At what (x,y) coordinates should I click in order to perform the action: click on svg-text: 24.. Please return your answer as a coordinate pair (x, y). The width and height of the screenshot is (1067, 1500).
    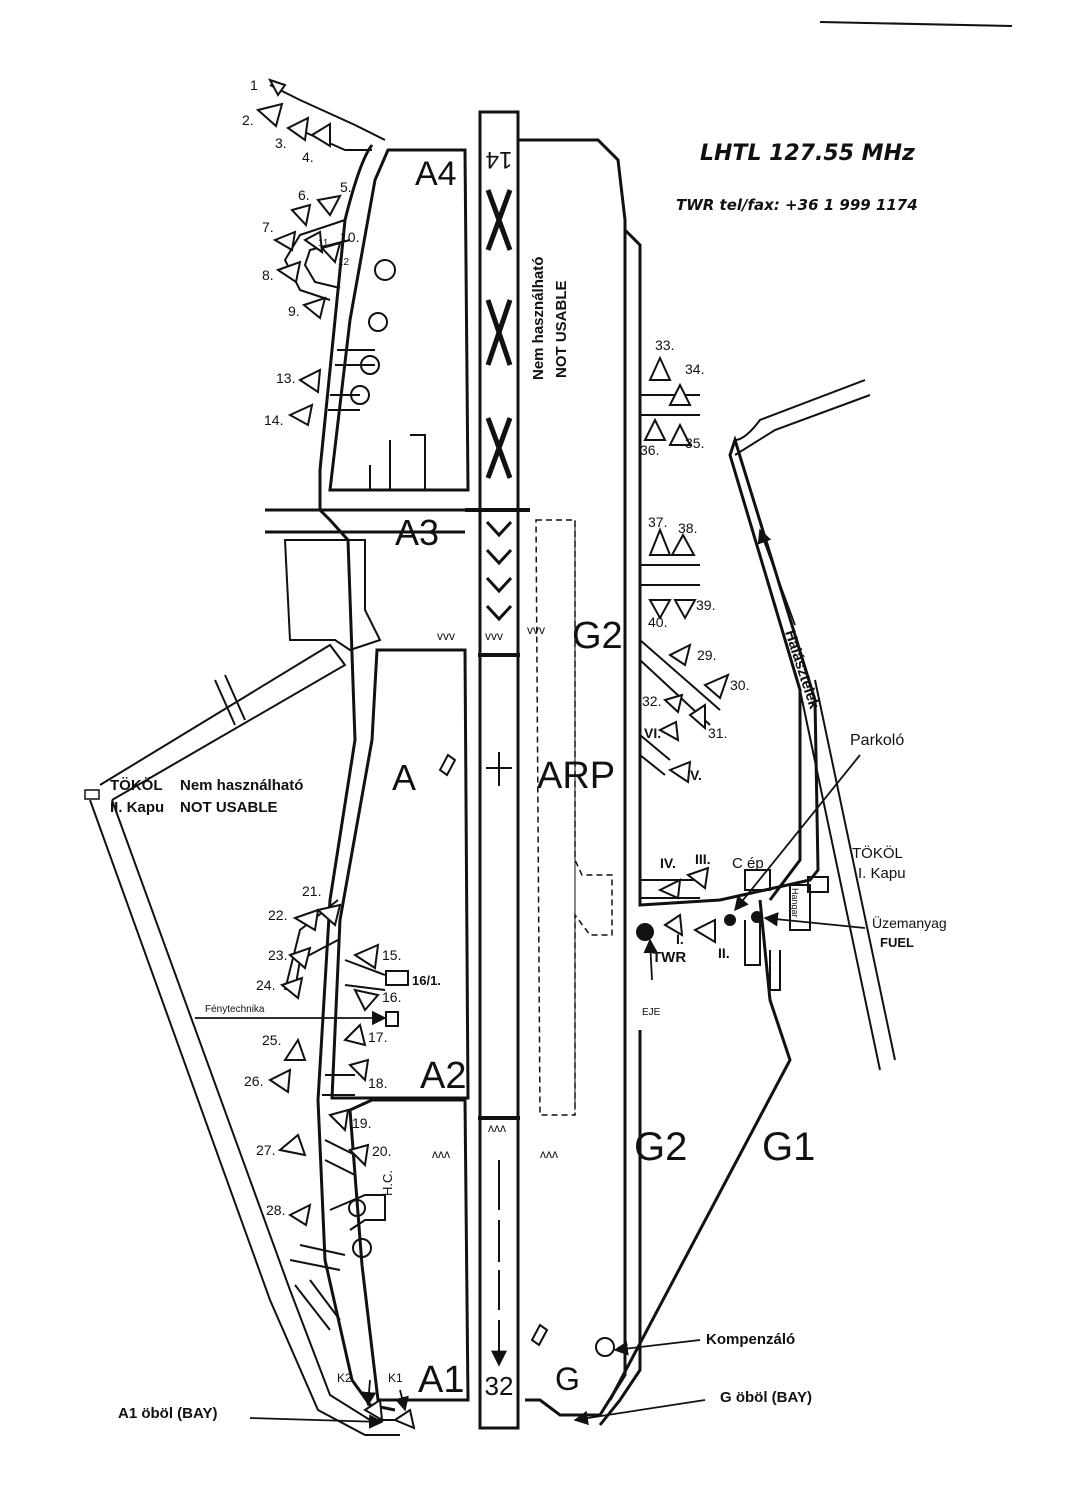
    Looking at the image, I should click on (265, 985).